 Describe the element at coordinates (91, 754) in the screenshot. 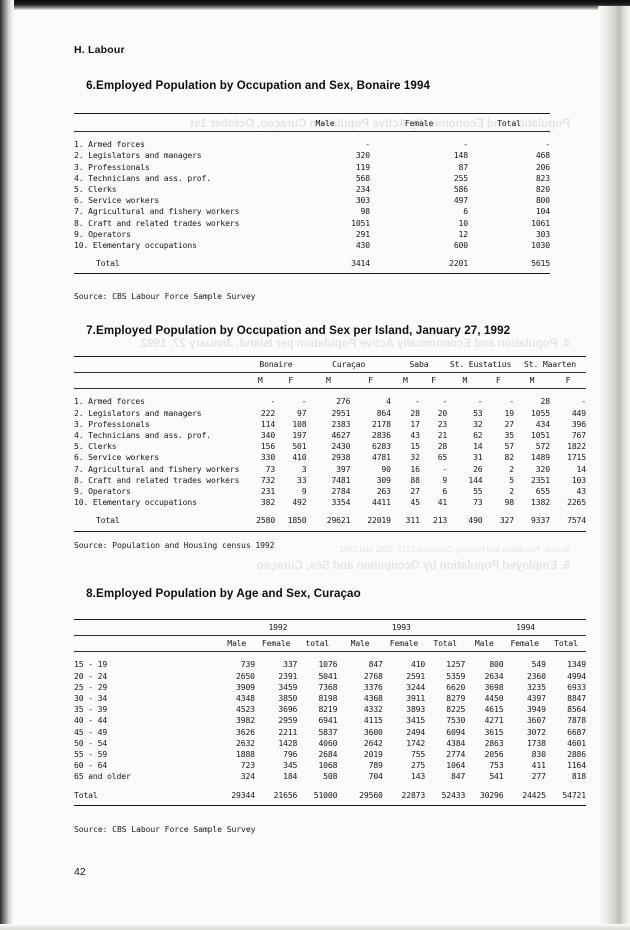

I see `row-label: 55 - 59` at that location.